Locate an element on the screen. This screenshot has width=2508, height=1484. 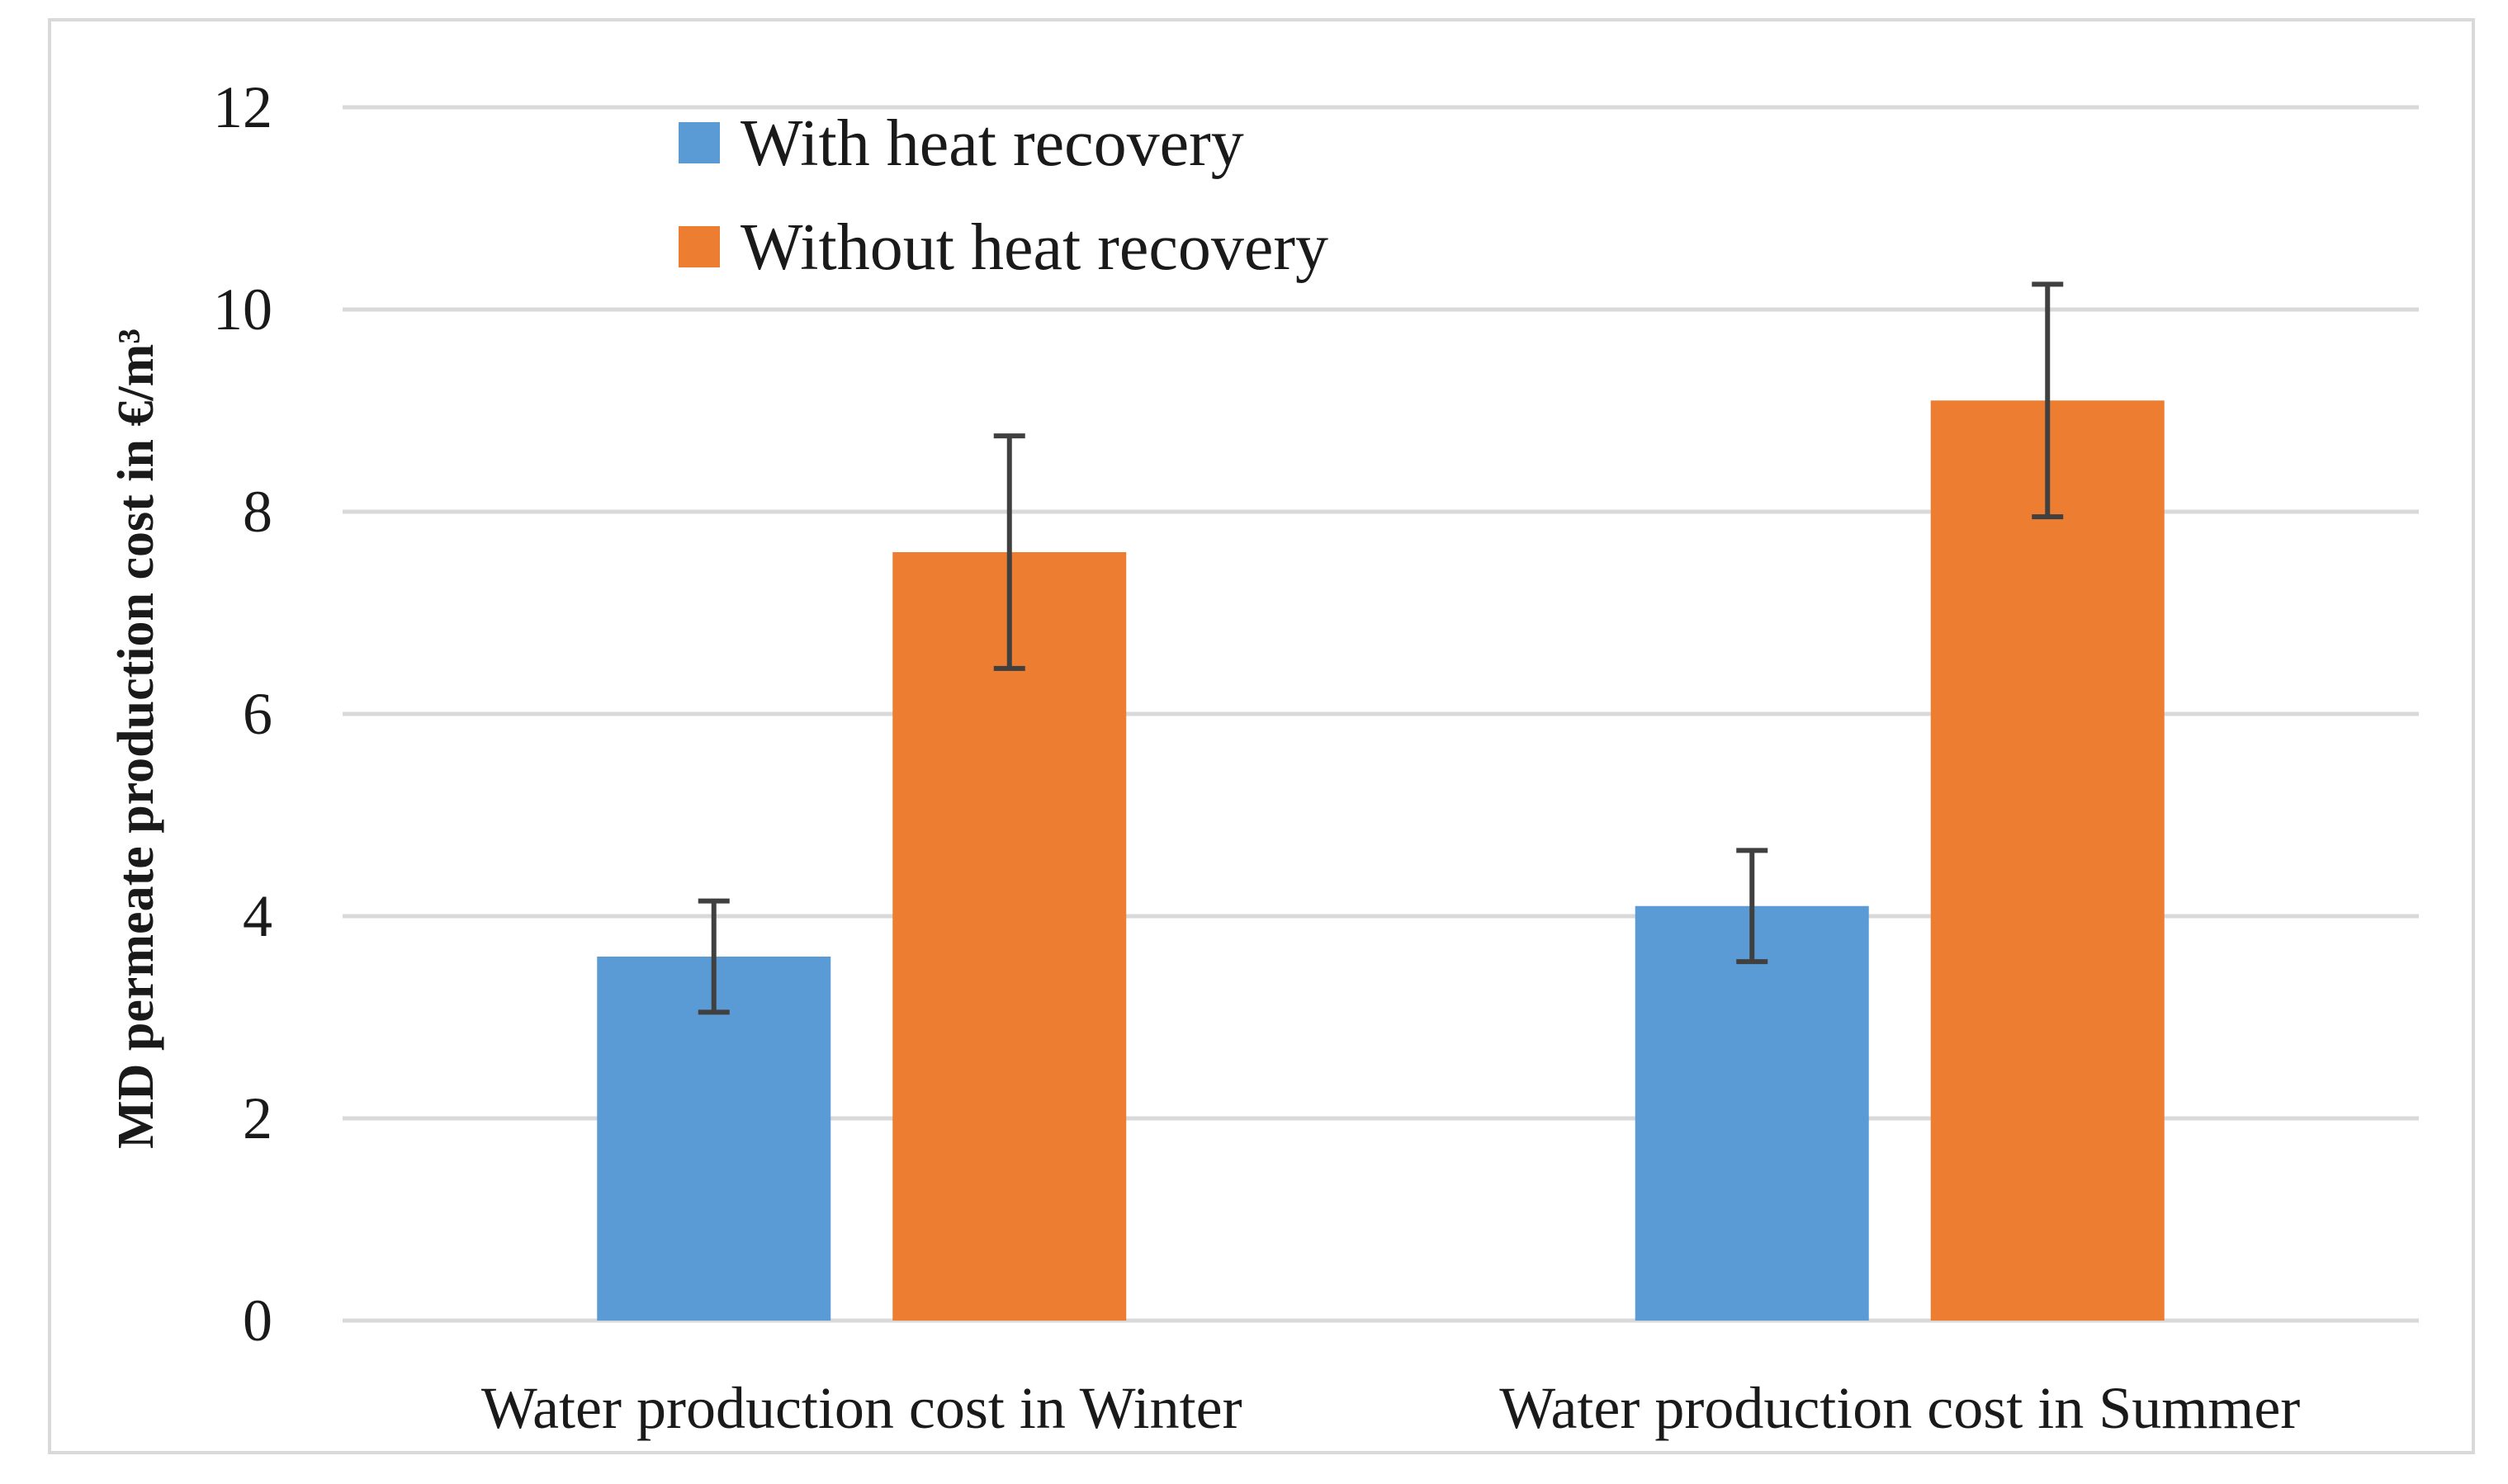
y-axis-ticks: 0 2 4 6 8 10 12 is located at coordinates (242, 714).